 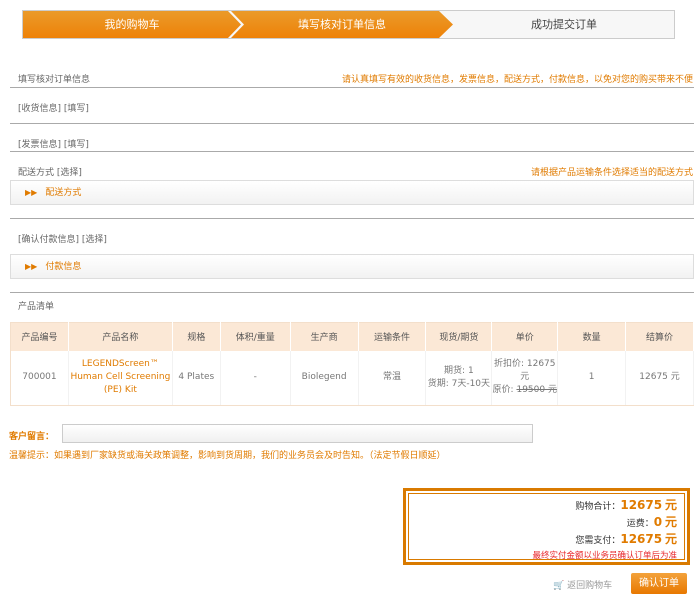 What do you see at coordinates (69, 173) in the screenshot?
I see `delivery-select-link: [选择]` at bounding box center [69, 173].